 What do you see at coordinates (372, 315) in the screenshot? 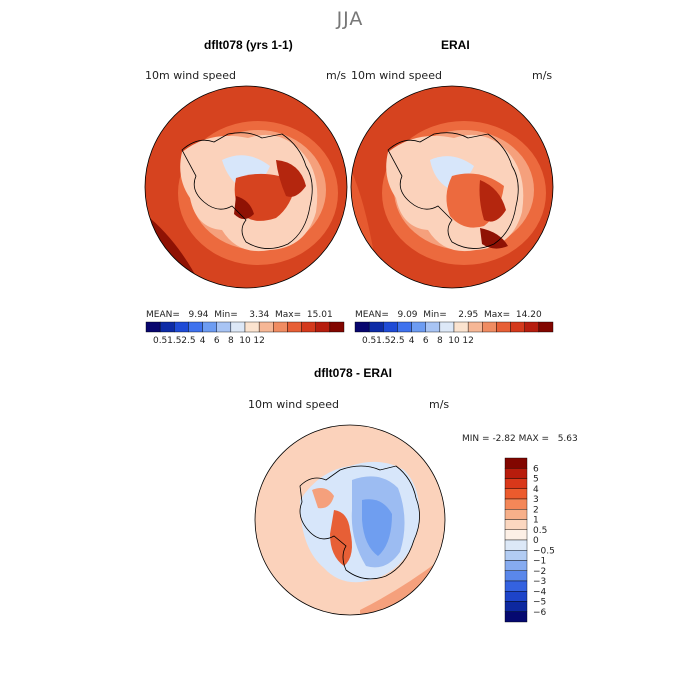
I see `obs-mean-label: MEAN=` at bounding box center [372, 315].